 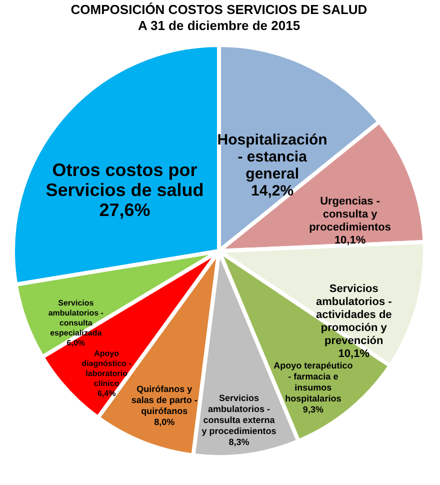 What do you see at coordinates (239, 414) in the screenshot?
I see `slice-label: Servicios ambulatorios - consulta externa y procedimientos` at bounding box center [239, 414].